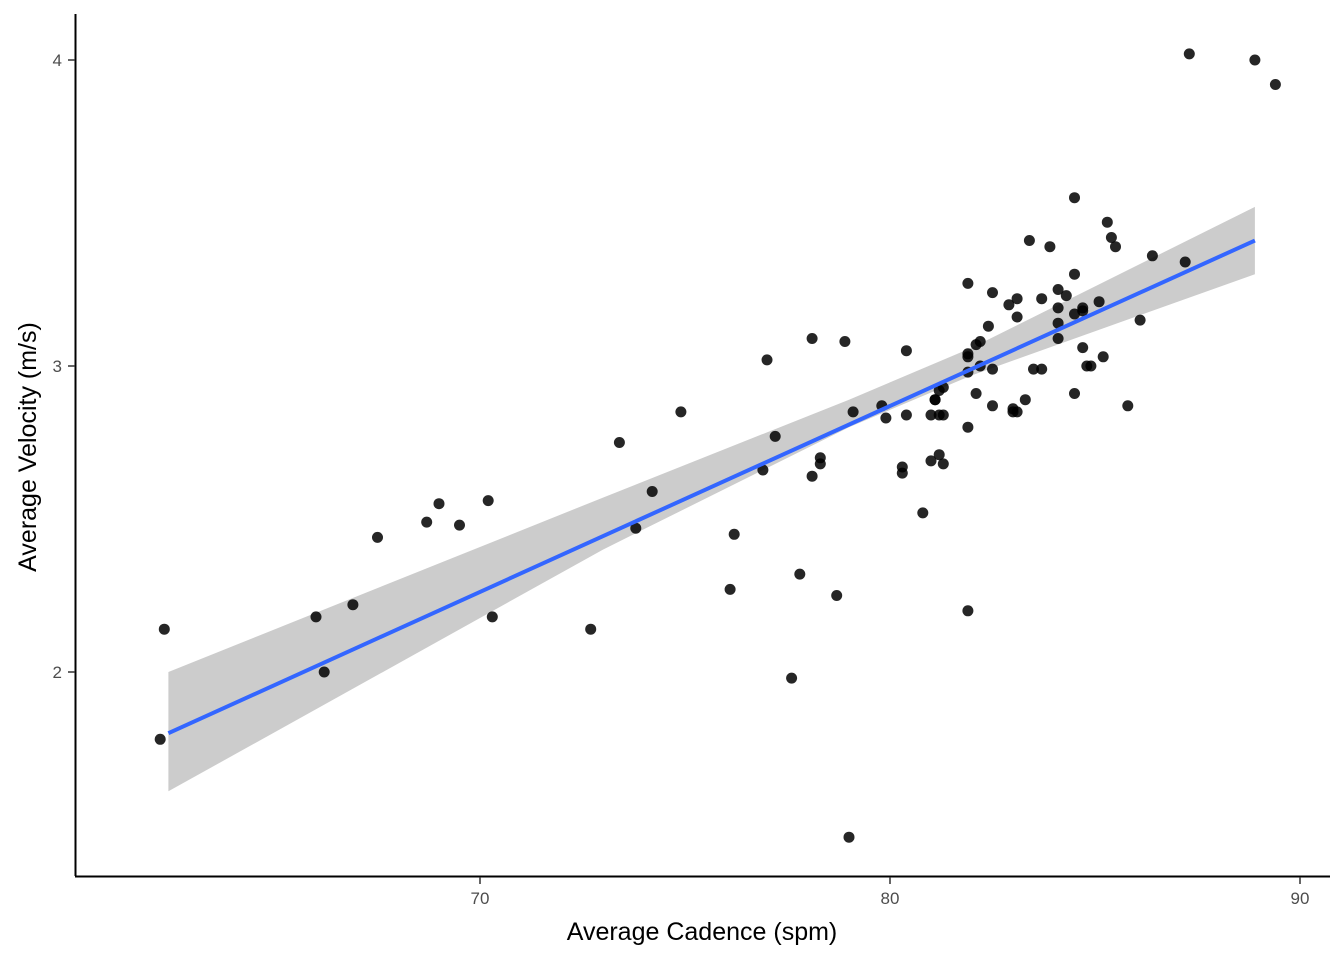 This screenshot has width=1344, height=960. I want to click on y-axis-title: Average Velocity (m/s), so click(28, 447).